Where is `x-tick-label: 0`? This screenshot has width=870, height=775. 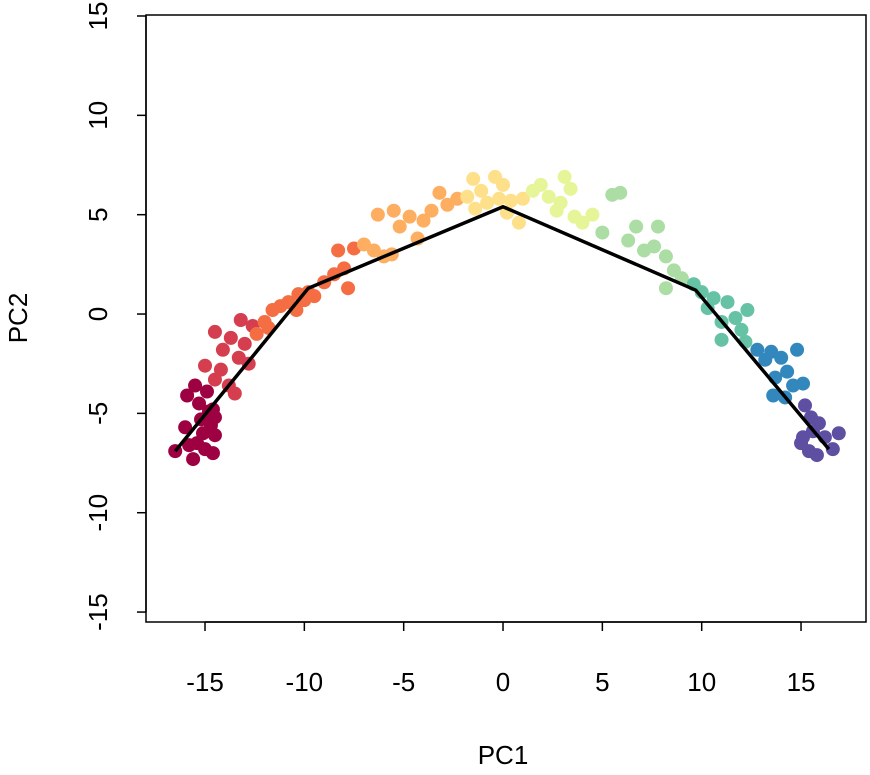
x-tick-label: 0 is located at coordinates (503, 682).